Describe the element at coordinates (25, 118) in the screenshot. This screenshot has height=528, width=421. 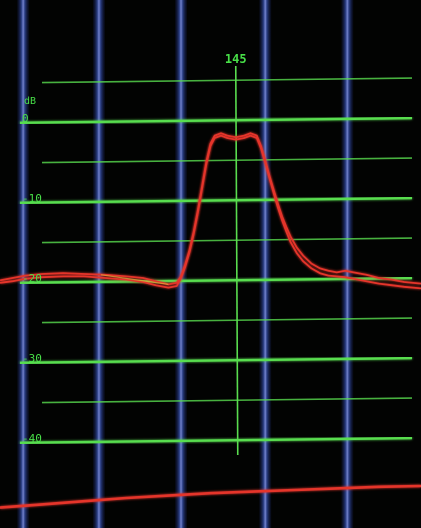
I see `y-tick-label: 0` at that location.